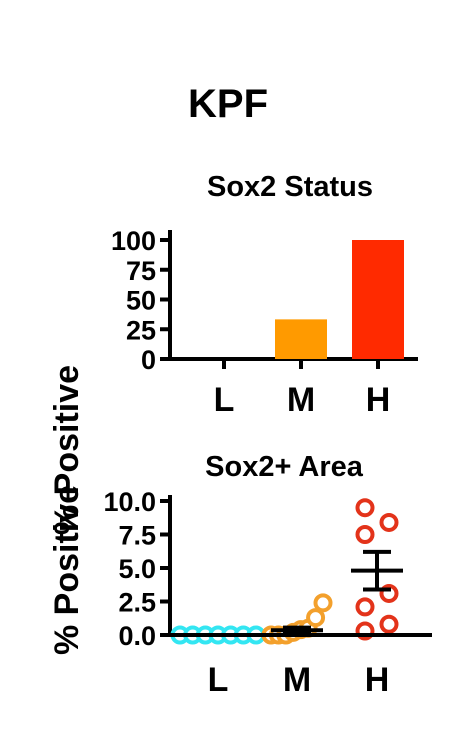 The image size is (456, 732). What do you see at coordinates (148, 360) in the screenshot?
I see `y-tick-label: 0` at bounding box center [148, 360].